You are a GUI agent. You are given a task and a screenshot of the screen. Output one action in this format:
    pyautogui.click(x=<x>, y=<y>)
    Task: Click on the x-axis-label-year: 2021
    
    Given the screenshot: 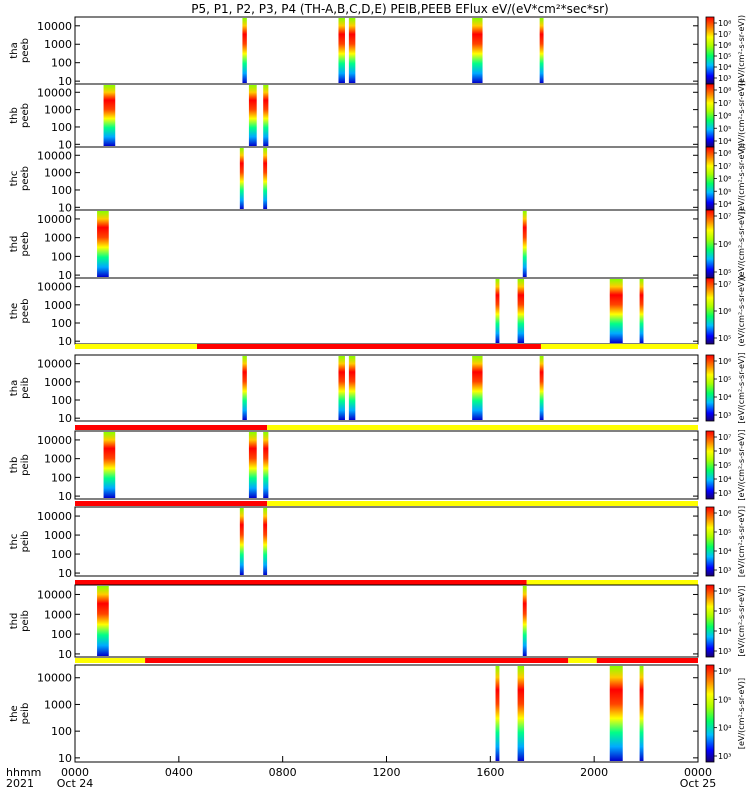 What is the action you would take?
    pyautogui.click(x=20, y=783)
    